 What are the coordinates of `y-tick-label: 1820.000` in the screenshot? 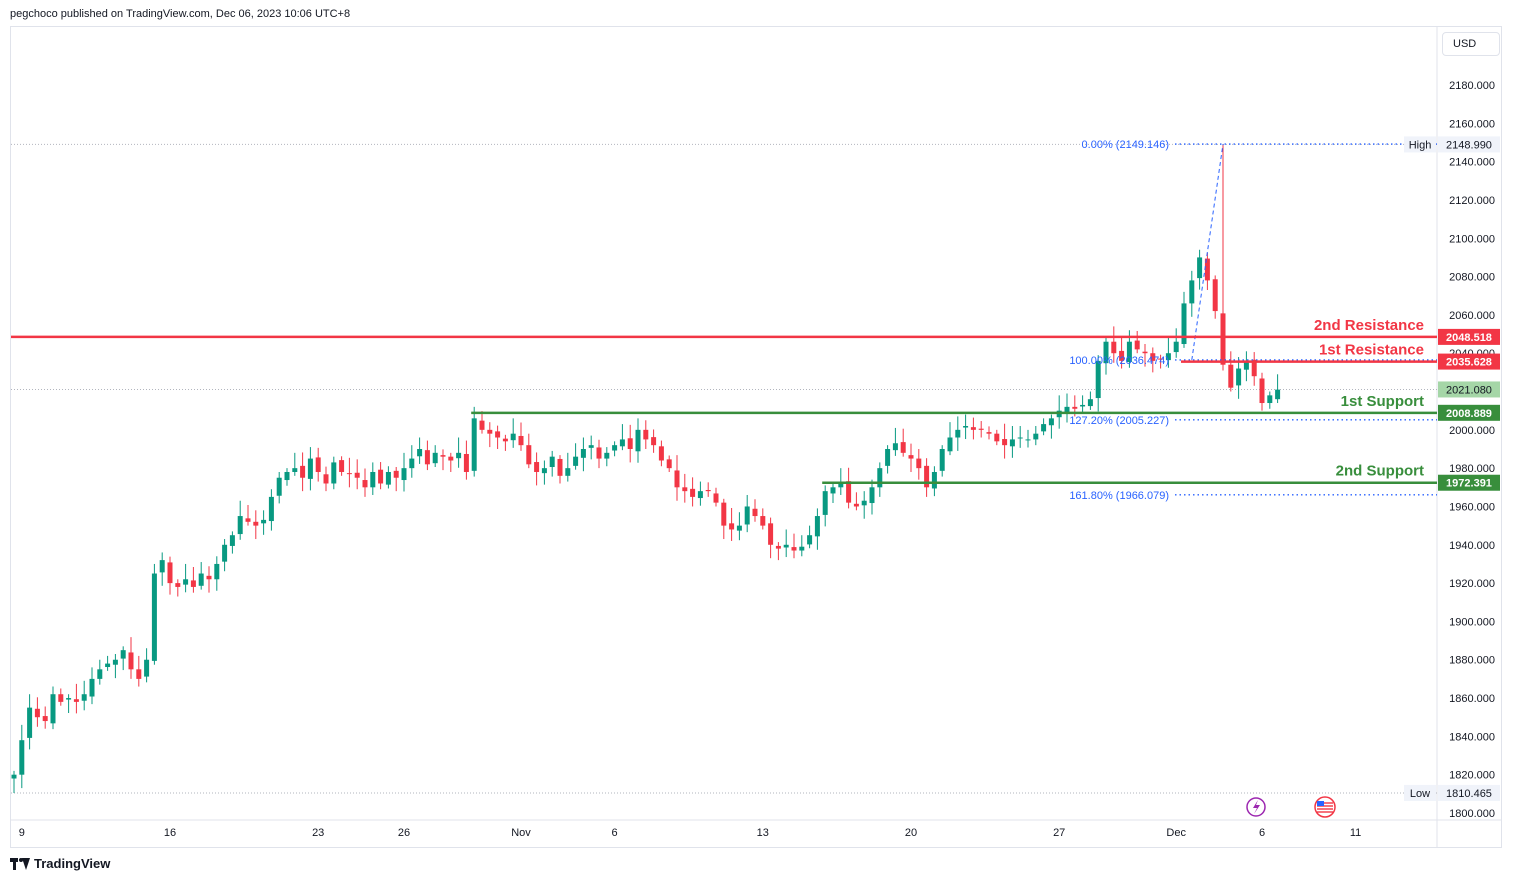 It's located at (1472, 776).